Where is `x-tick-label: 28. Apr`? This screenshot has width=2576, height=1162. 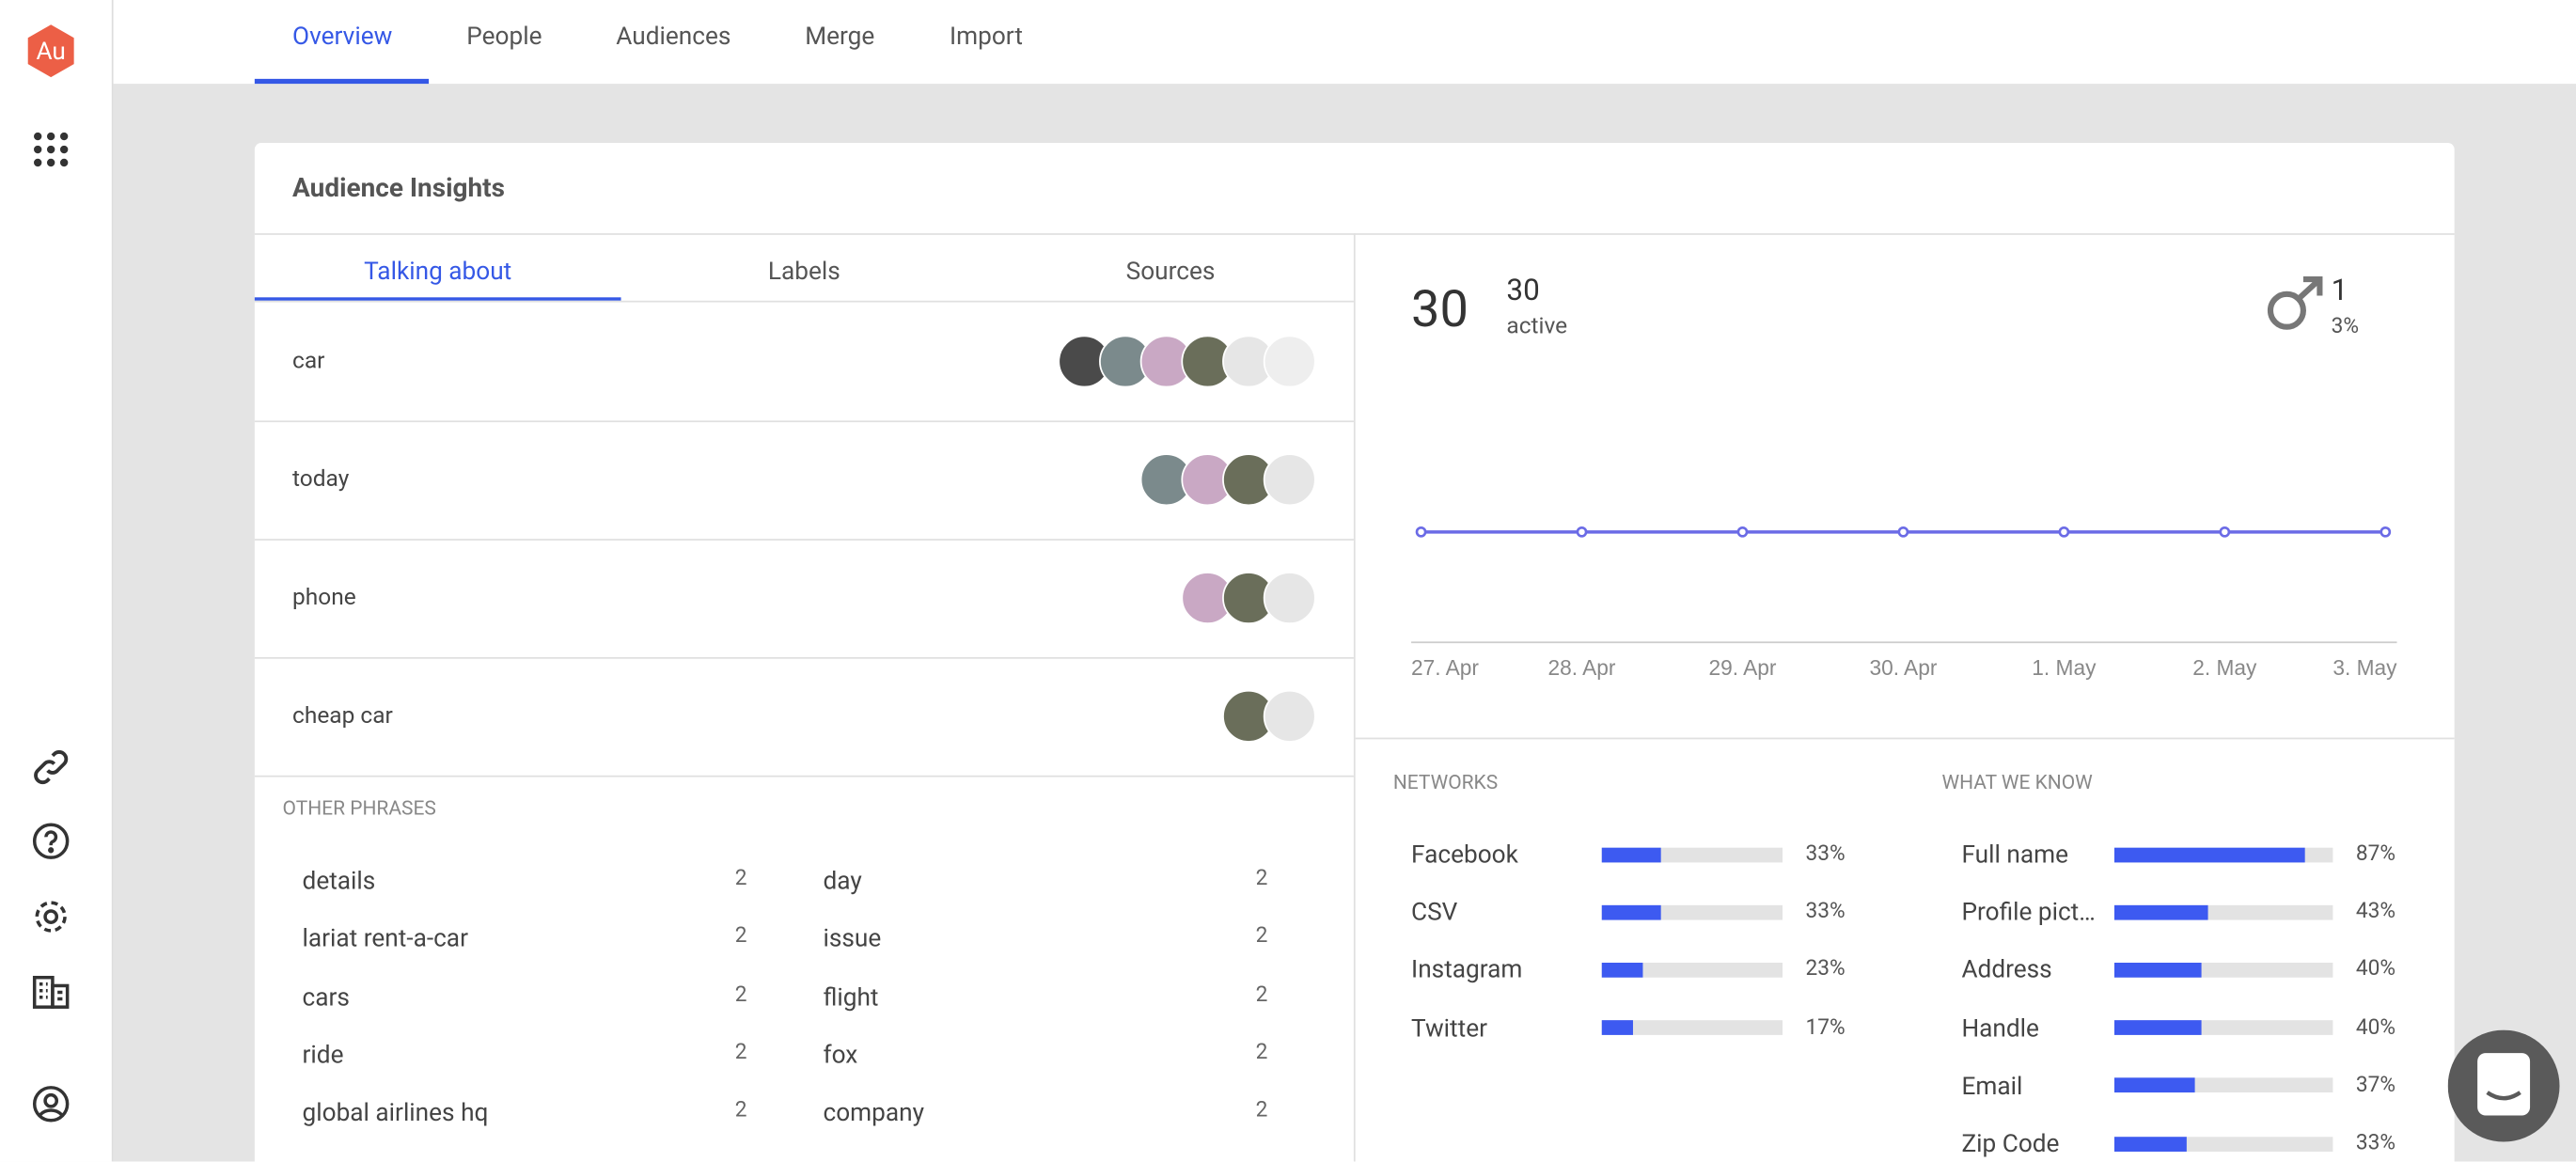 x-tick-label: 28. Apr is located at coordinates (1582, 667).